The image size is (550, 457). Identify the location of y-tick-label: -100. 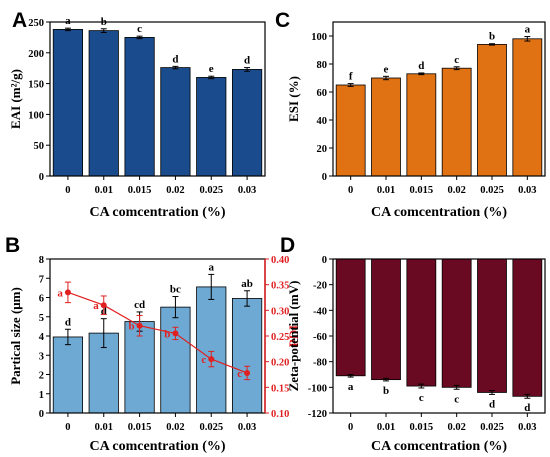
(317, 388).